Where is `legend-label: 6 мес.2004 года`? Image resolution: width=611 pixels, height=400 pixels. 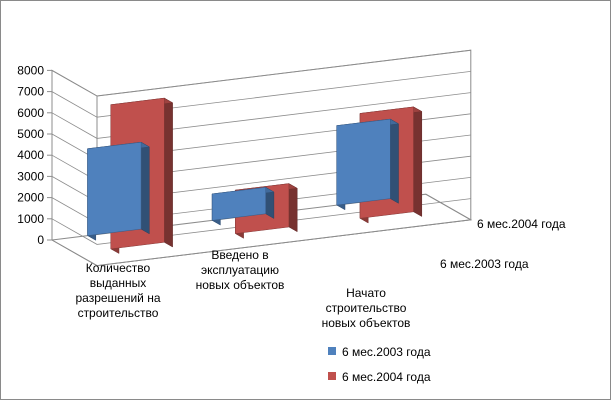 legend-label: 6 мес.2004 года is located at coordinates (386, 377).